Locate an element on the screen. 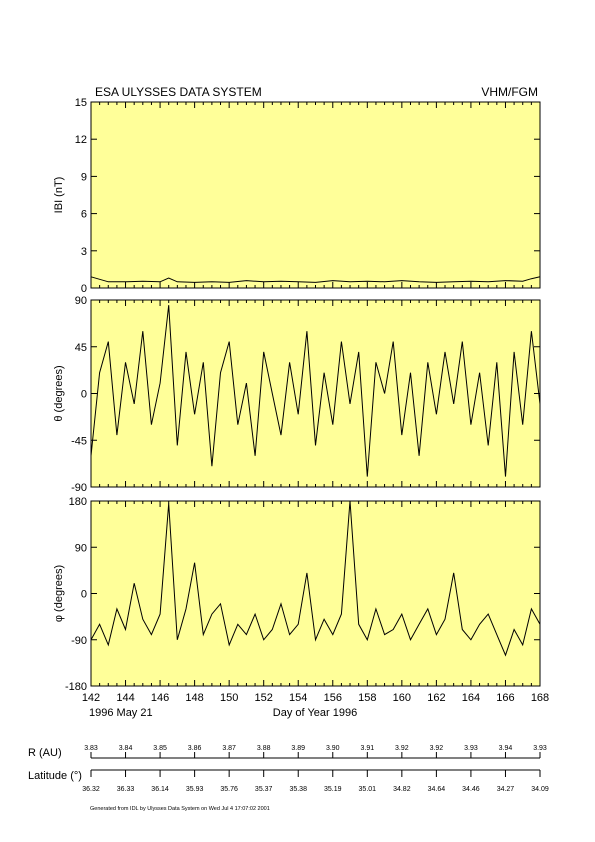  latitude-value: 35.37 is located at coordinates (264, 789).